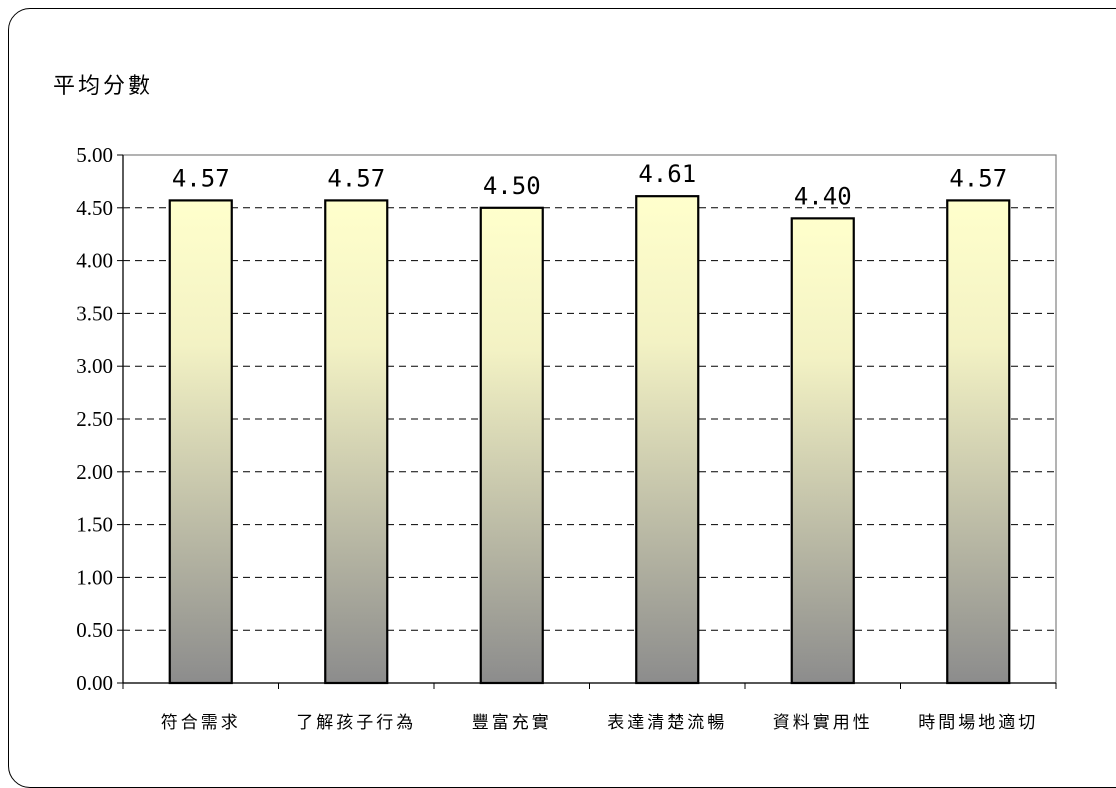 This screenshot has height=788, width=1116. I want to click on x-category-label: 符合需求, so click(201, 723).